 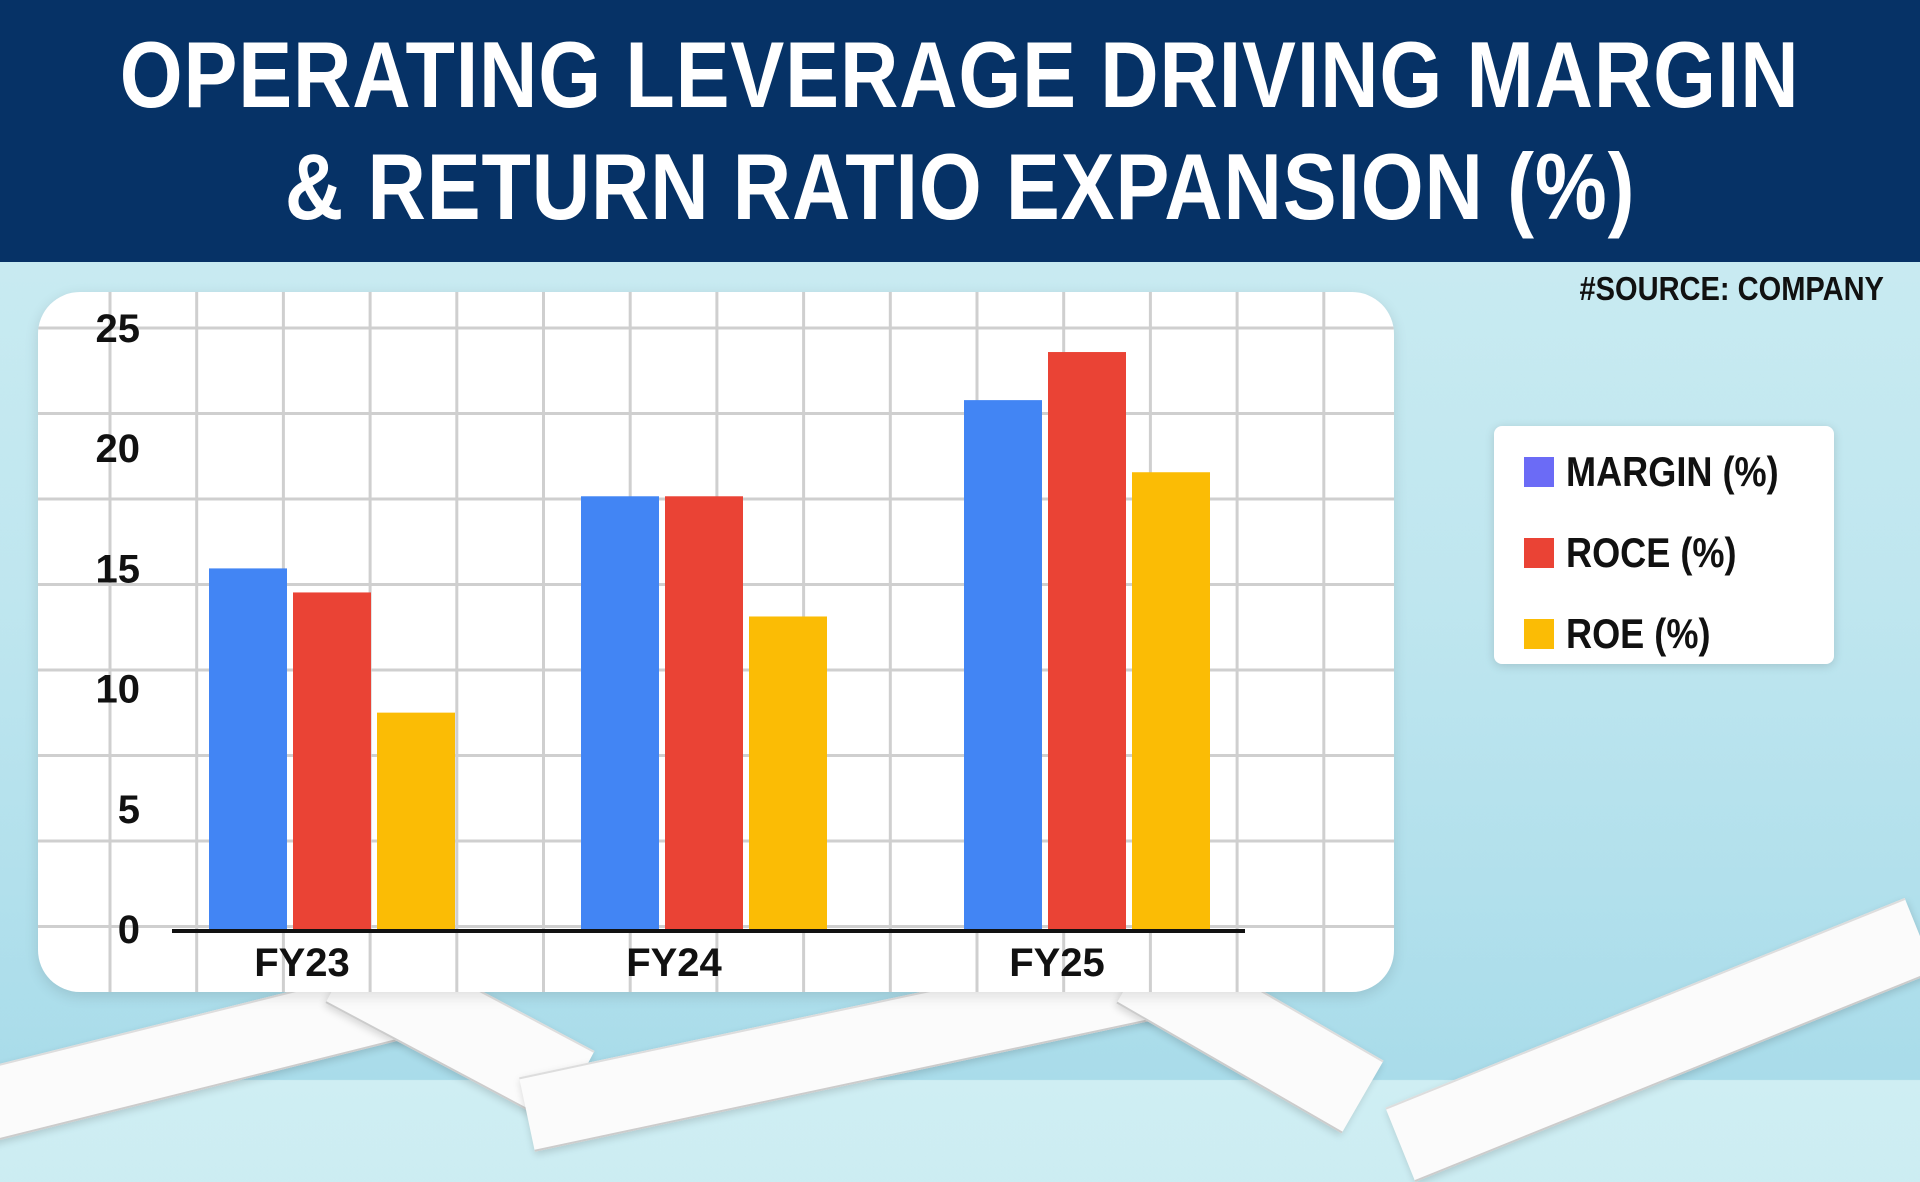 What do you see at coordinates (118, 329) in the screenshot?
I see `y-tick-label: 25` at bounding box center [118, 329].